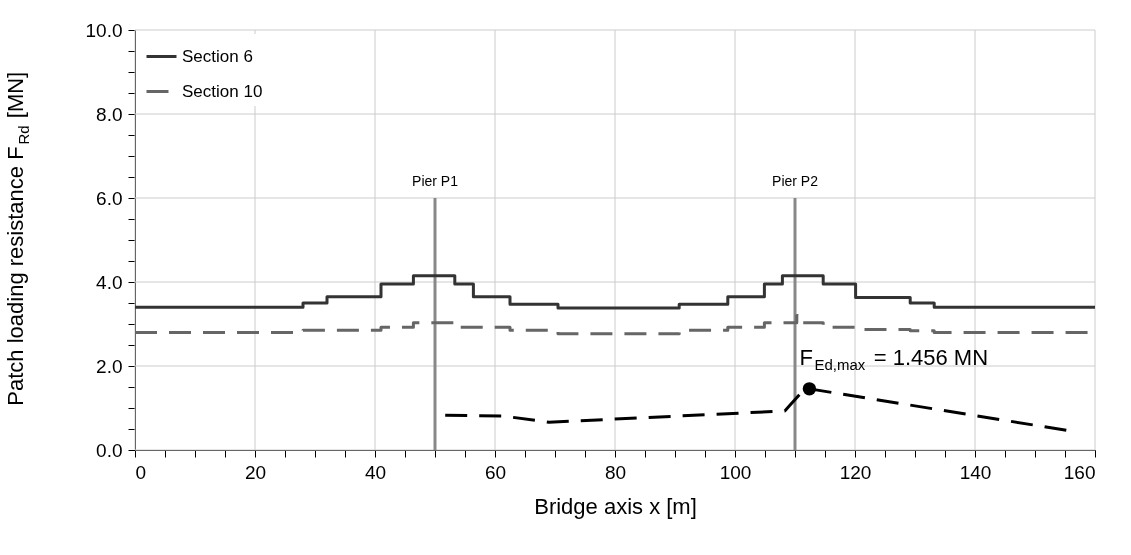  Describe the element at coordinates (855, 472) in the screenshot. I see `x-tick-label: 120` at that location.